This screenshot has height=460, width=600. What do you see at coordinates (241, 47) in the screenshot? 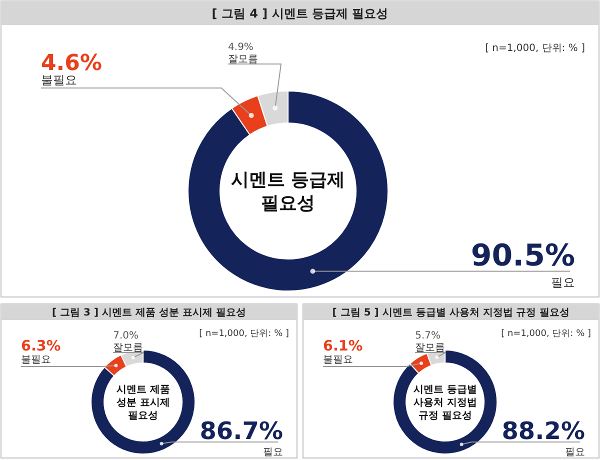
I see `data-label: 4.9%` at bounding box center [241, 47].